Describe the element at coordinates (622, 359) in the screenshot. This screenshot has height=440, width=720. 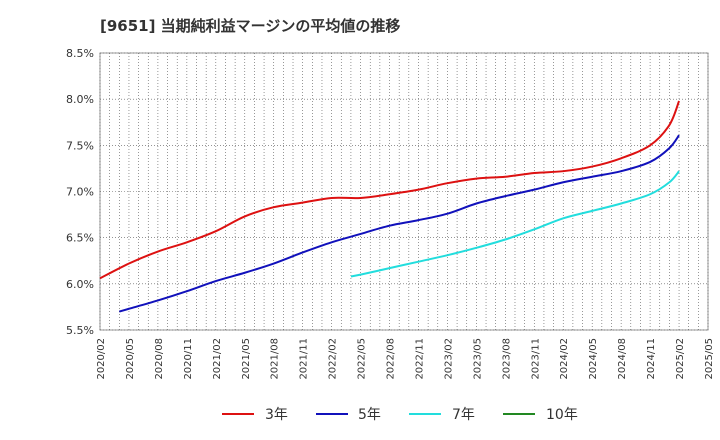
I see `x-tick-label: 2024/08` at that location.